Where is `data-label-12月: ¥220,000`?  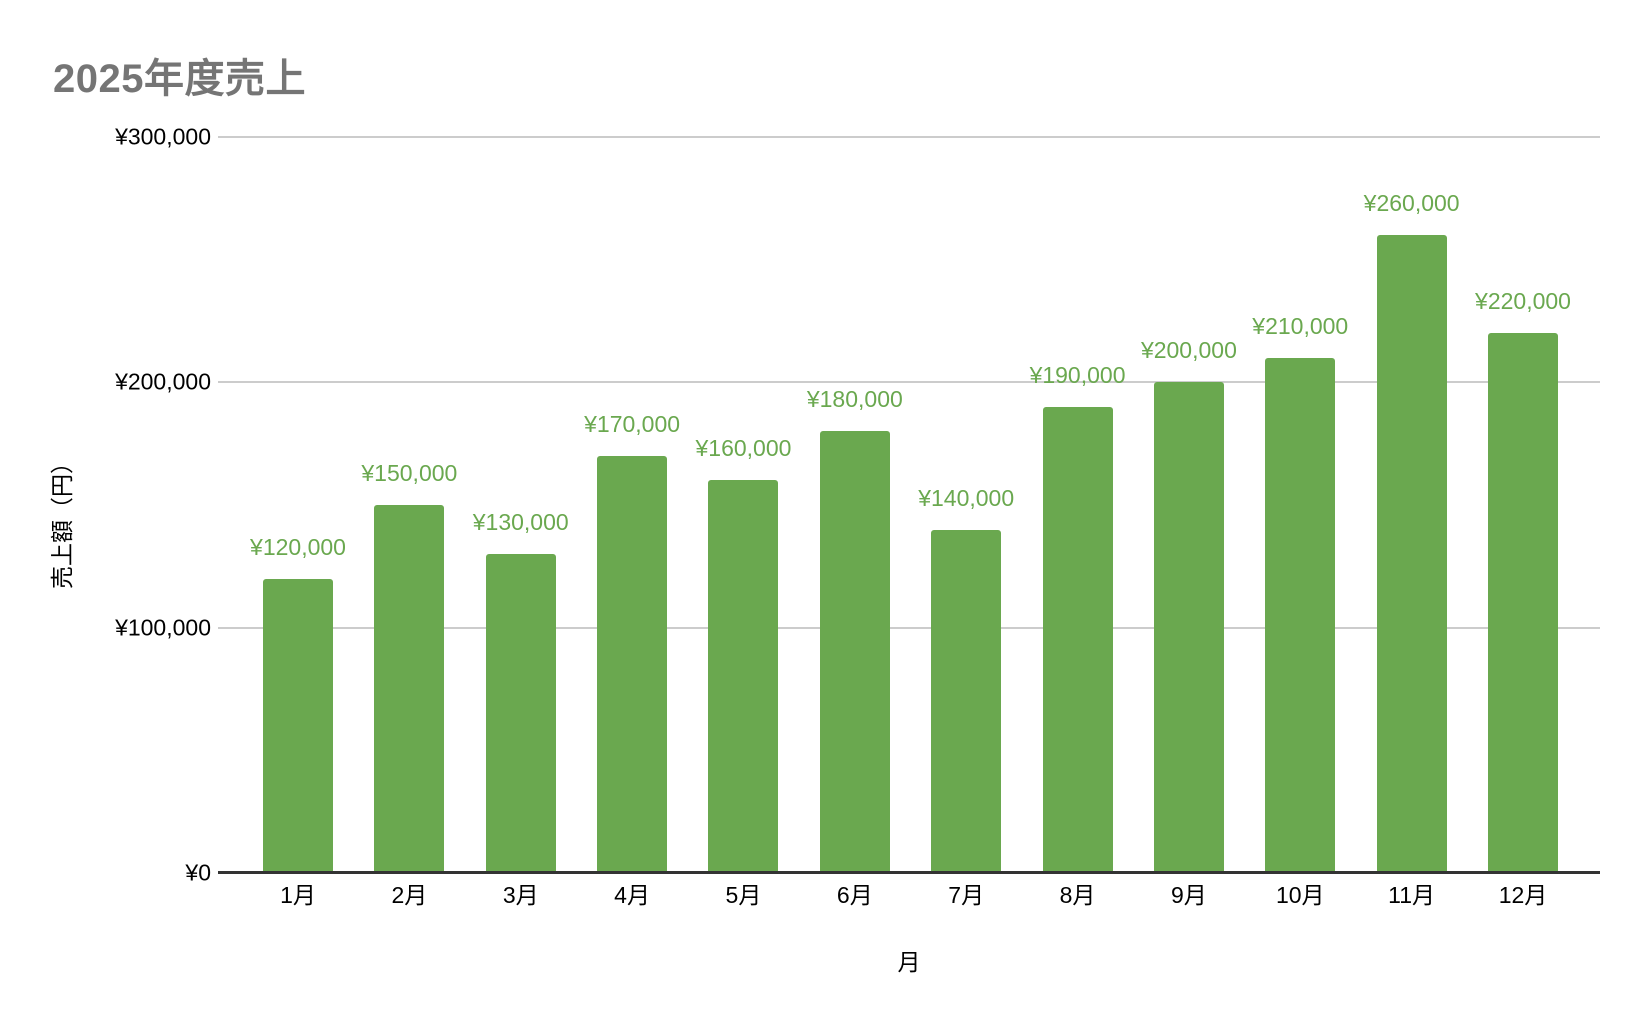
data-label-12月: ¥220,000 is located at coordinates (1523, 301).